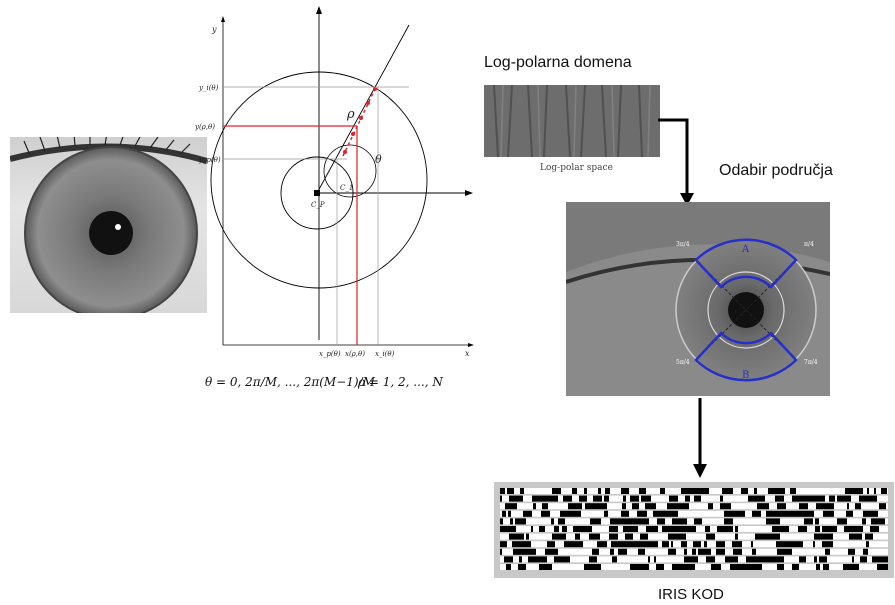 The width and height of the screenshot is (895, 605). Describe the element at coordinates (694, 530) in the screenshot. I see `iris-code-barcode` at that location.